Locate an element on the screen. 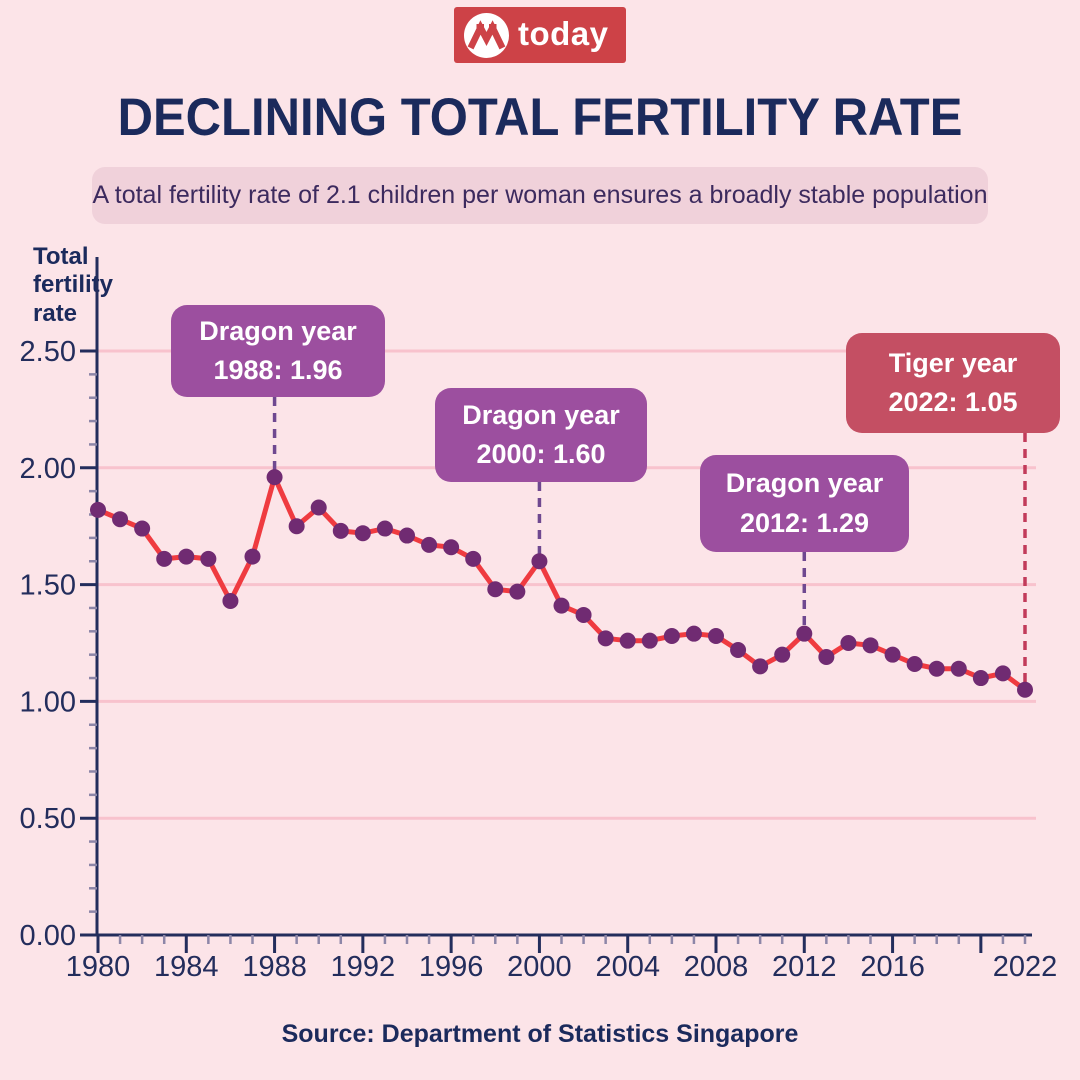 The image size is (1080, 1080). x-tick-label: 1980 is located at coordinates (98, 967).